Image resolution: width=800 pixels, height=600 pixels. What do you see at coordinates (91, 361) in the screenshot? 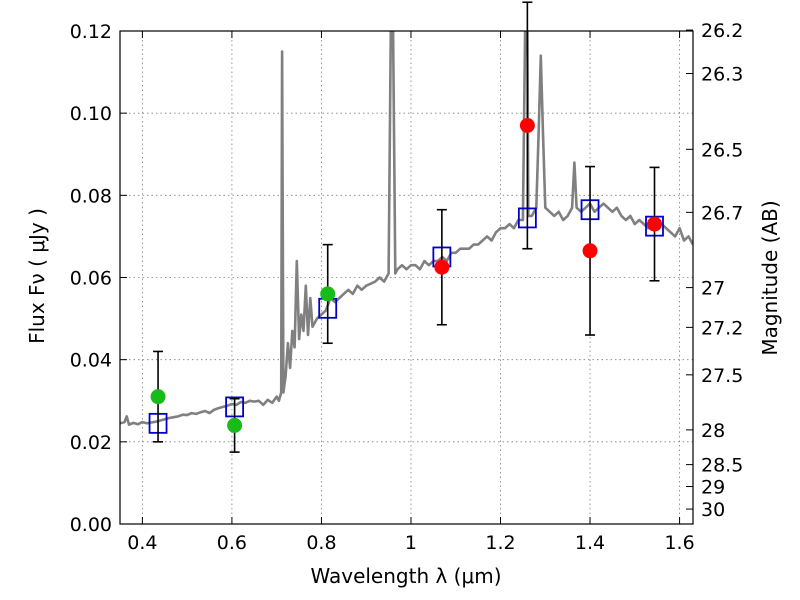
I see `y-tick-label: 0.04` at bounding box center [91, 361].